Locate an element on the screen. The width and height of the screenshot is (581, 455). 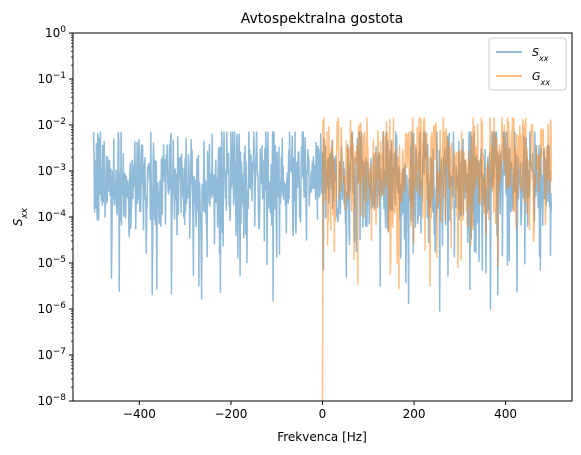
legend-frame is located at coordinates (527, 64).